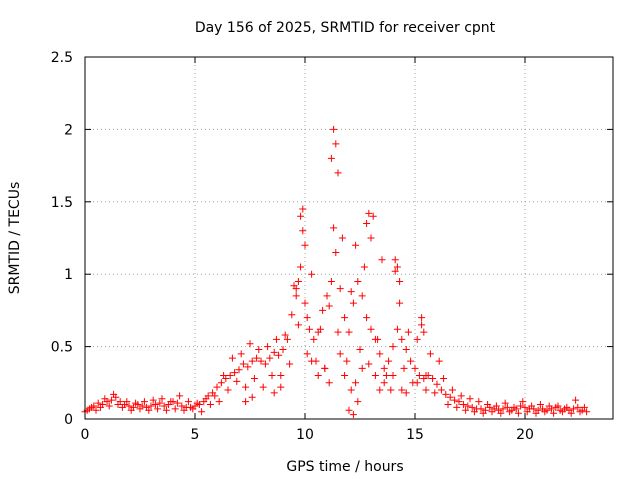  Describe the element at coordinates (305, 435) in the screenshot. I see `x-tick-label: 10` at that location.